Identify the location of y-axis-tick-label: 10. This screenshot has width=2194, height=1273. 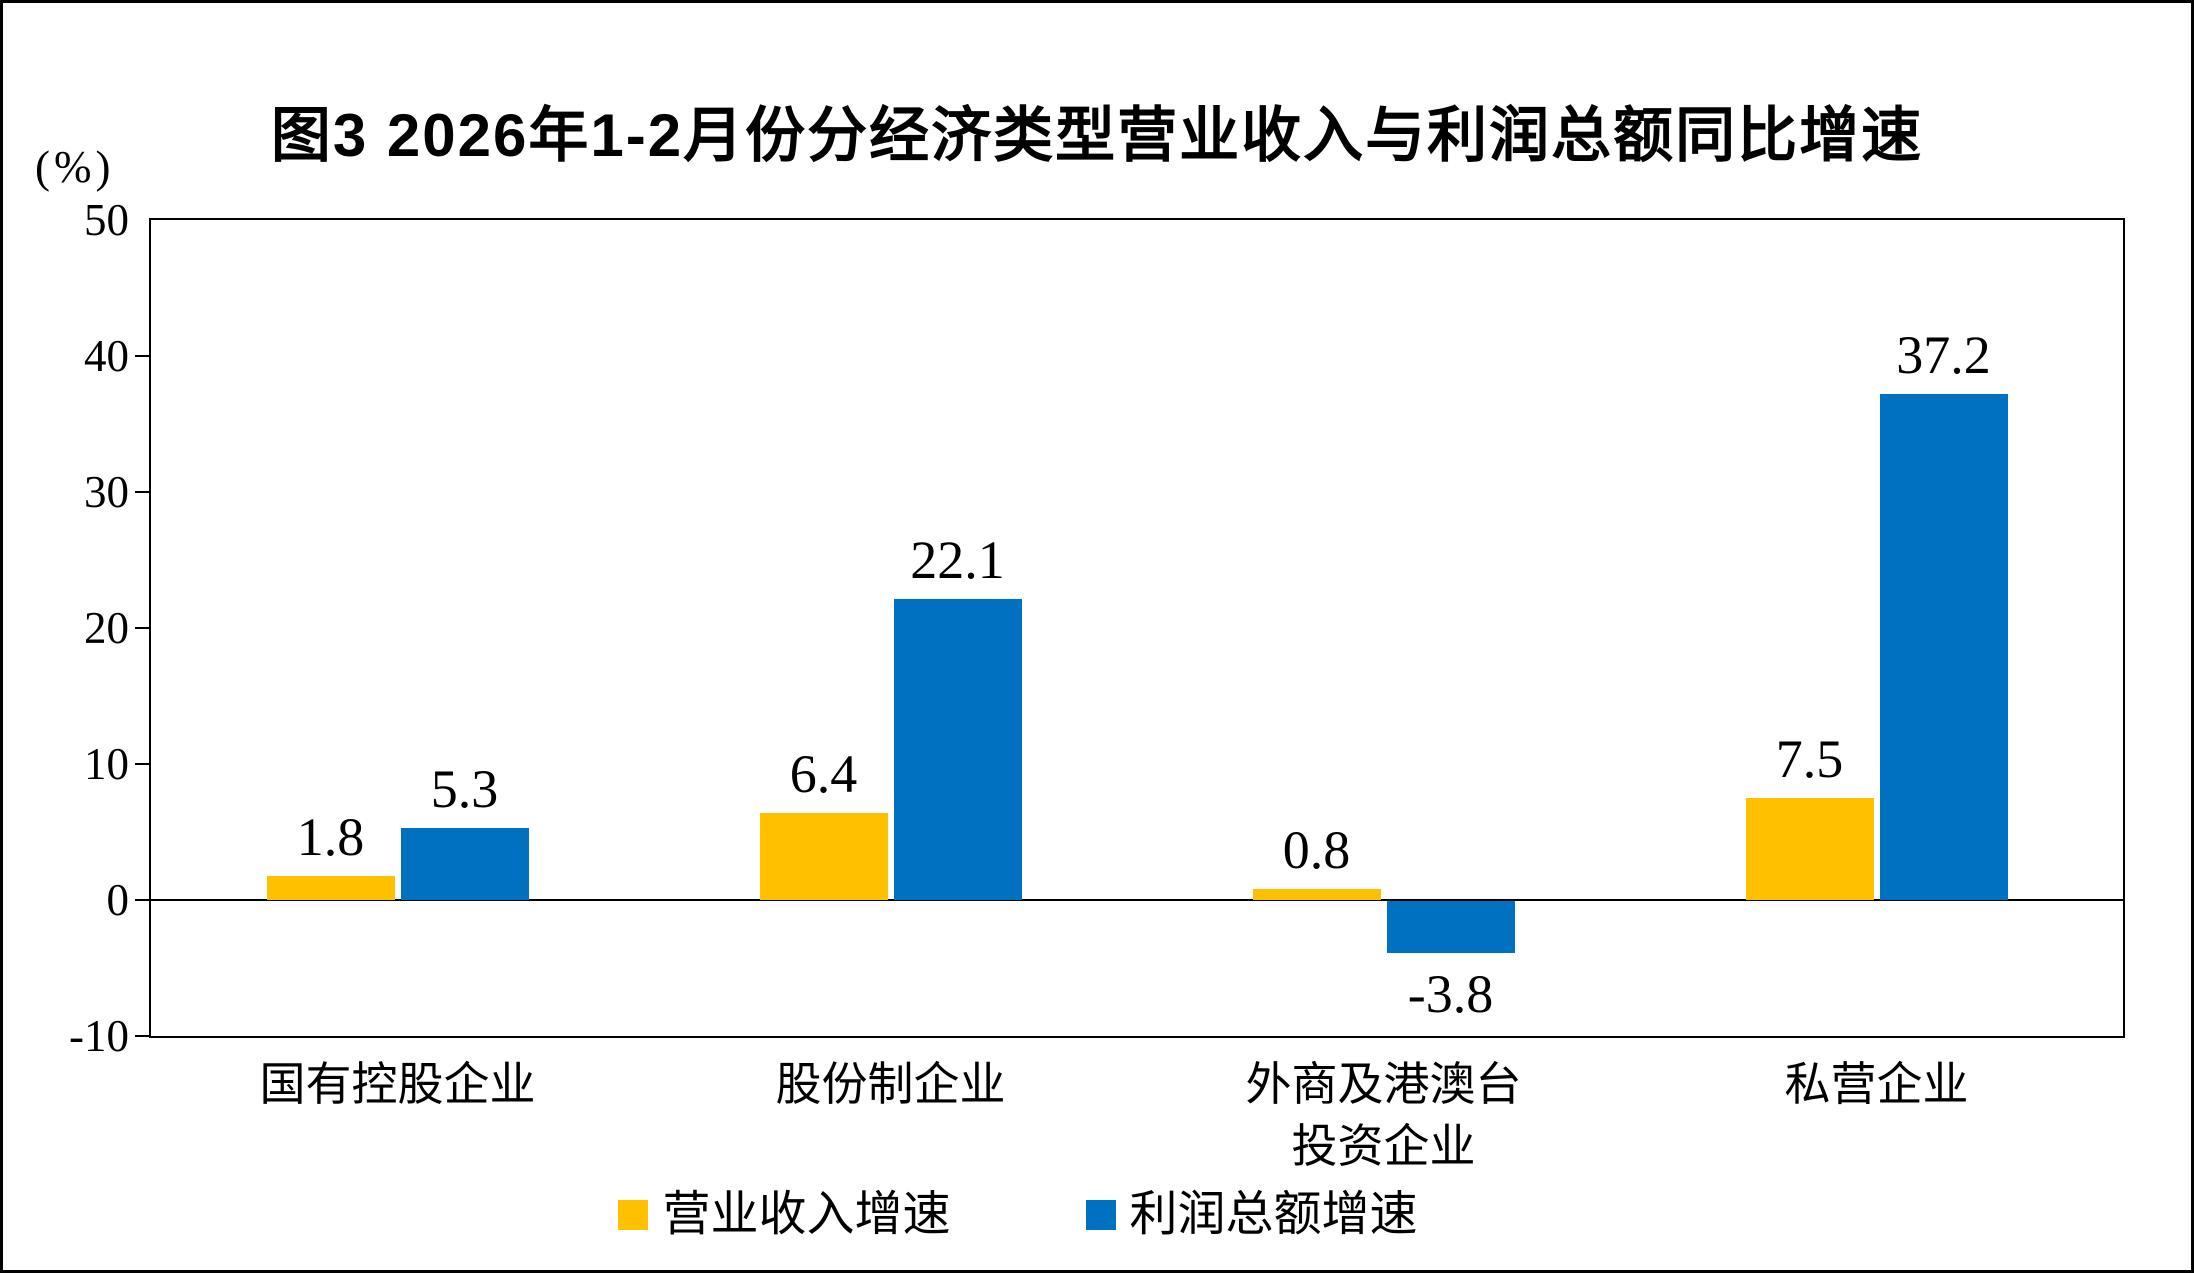
(106, 764).